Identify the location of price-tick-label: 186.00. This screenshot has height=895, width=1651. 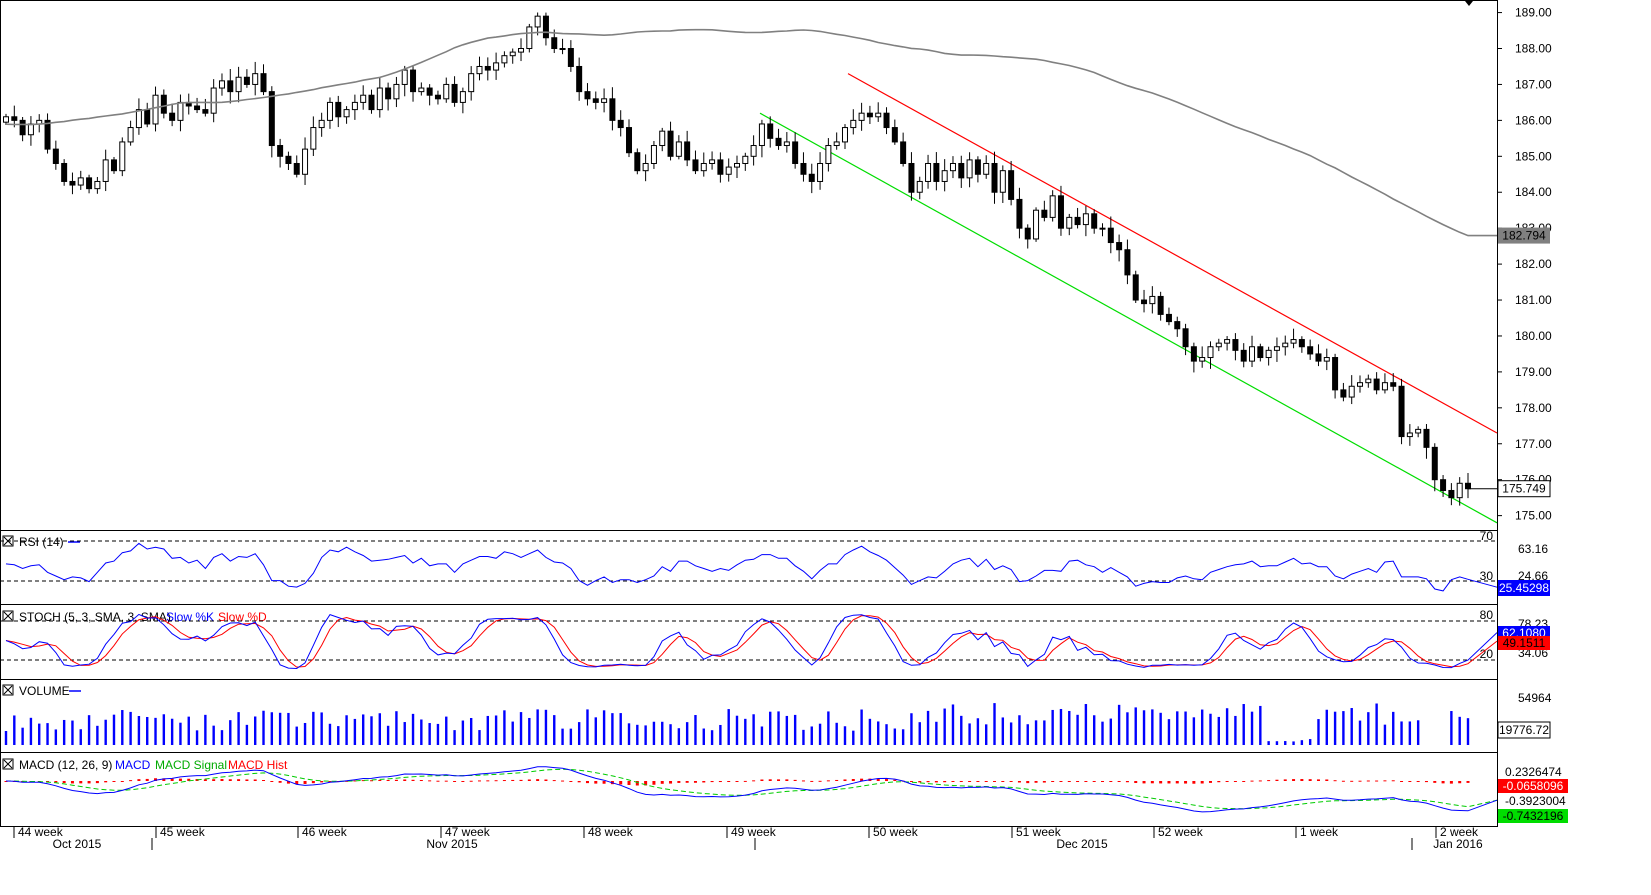
(1533, 120).